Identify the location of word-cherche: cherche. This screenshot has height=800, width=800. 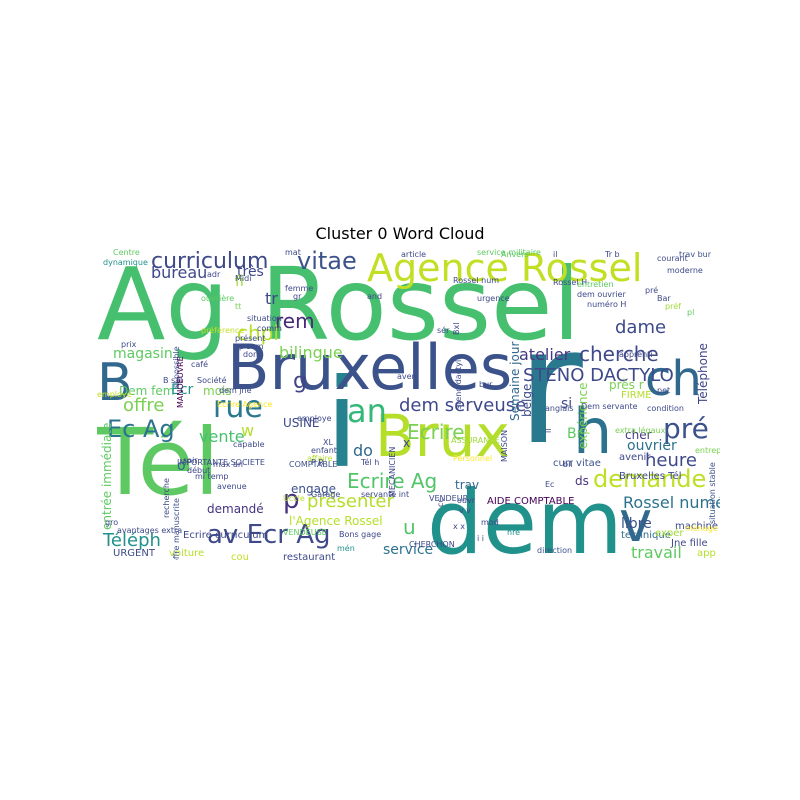
(619, 354).